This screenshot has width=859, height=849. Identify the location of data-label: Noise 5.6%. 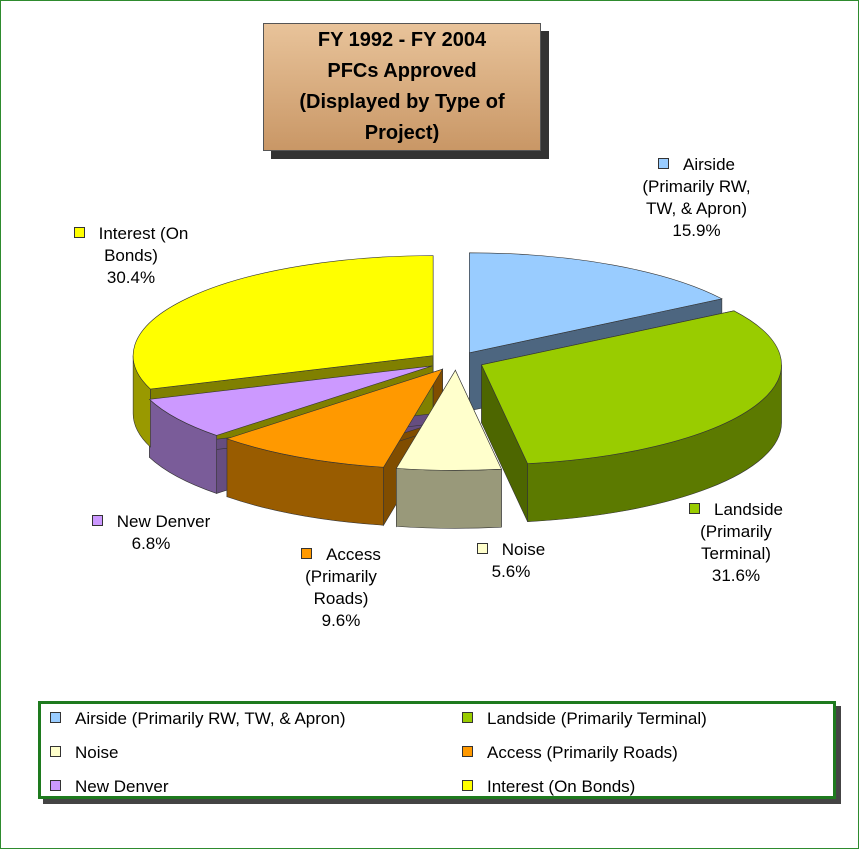
(511, 561).